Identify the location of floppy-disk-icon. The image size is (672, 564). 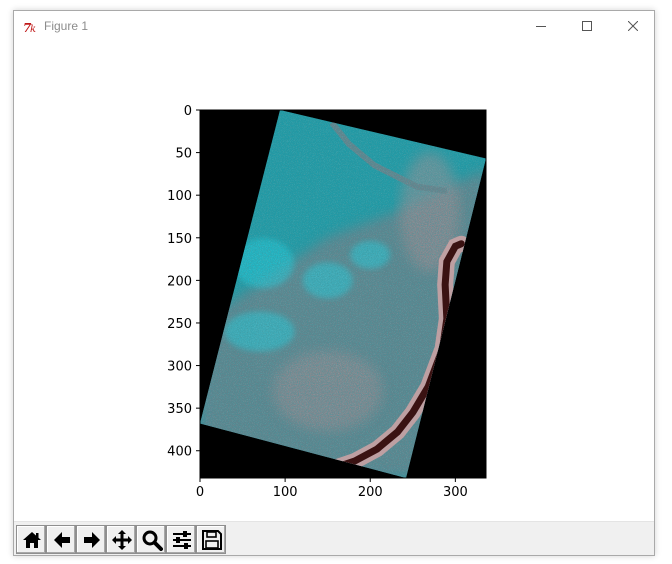
(212, 540).